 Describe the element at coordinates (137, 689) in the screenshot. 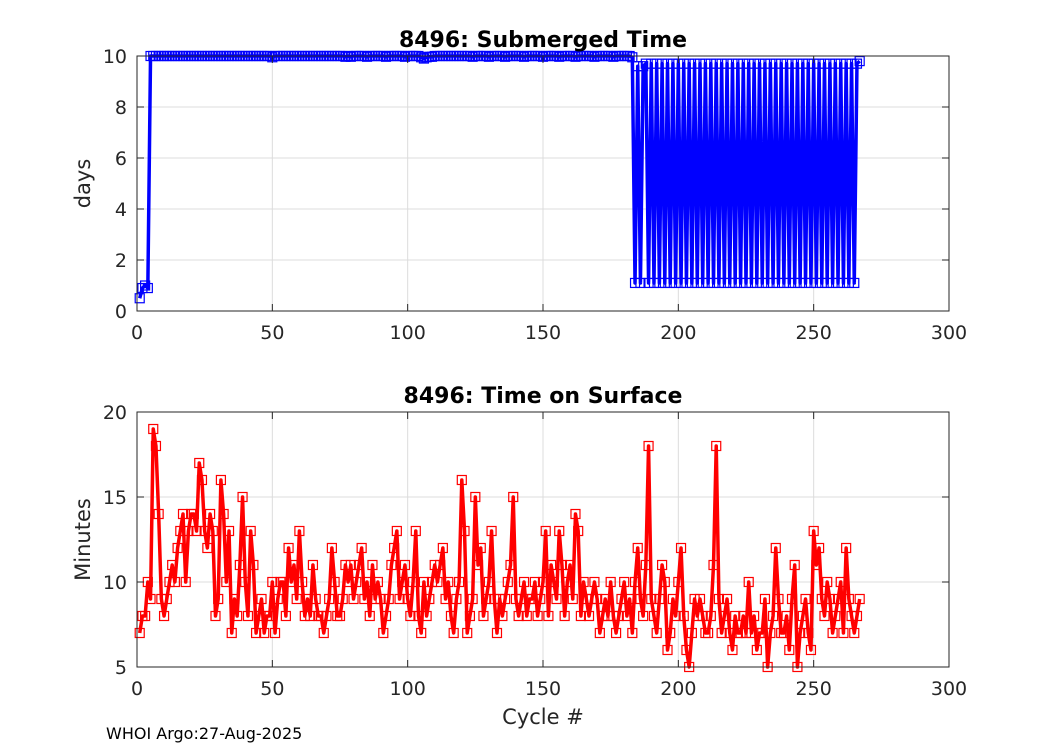

I see `surface-xtick-label-0: 0` at that location.